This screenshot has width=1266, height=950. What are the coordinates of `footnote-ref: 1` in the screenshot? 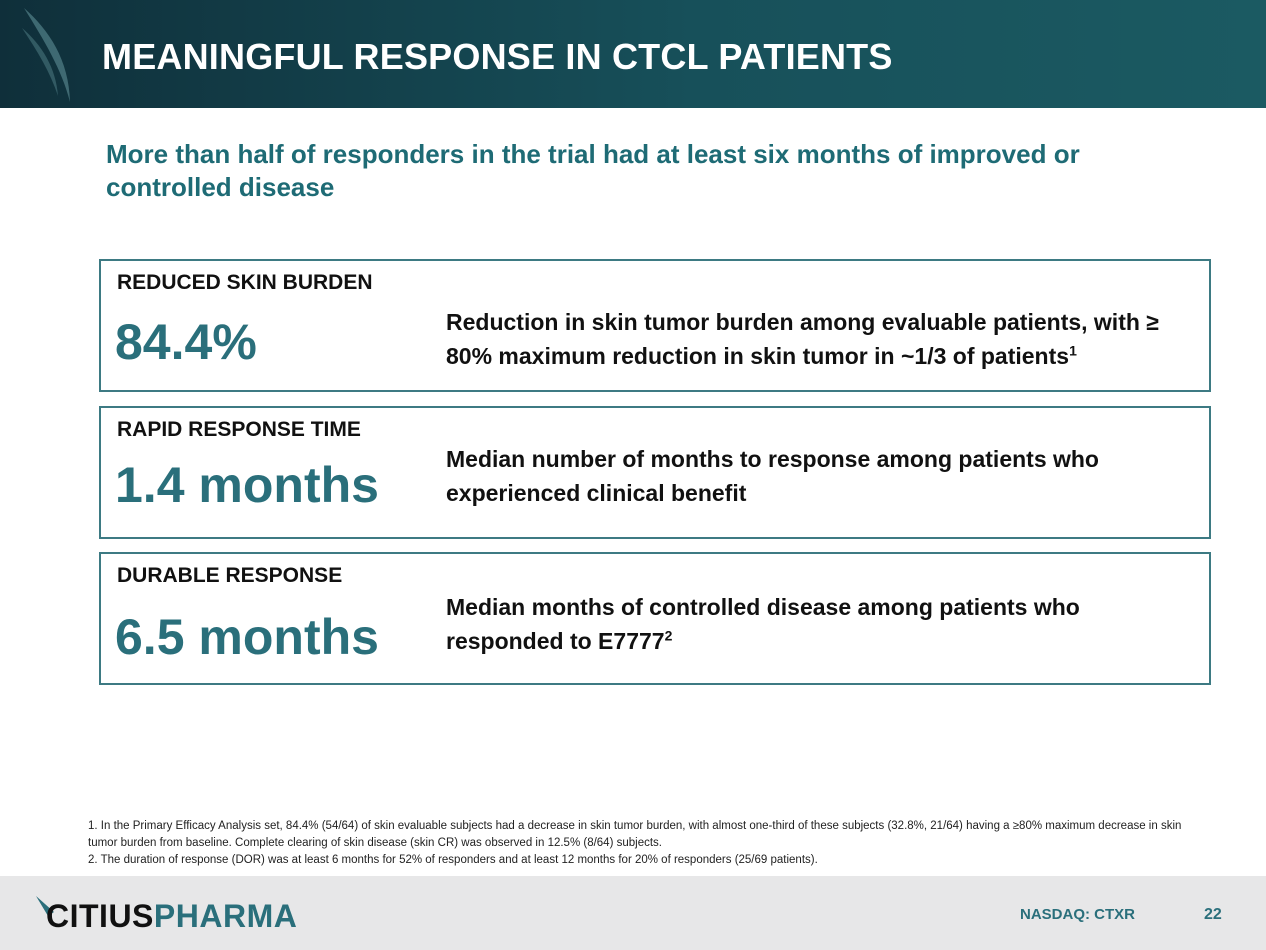 It's located at (1073, 350).